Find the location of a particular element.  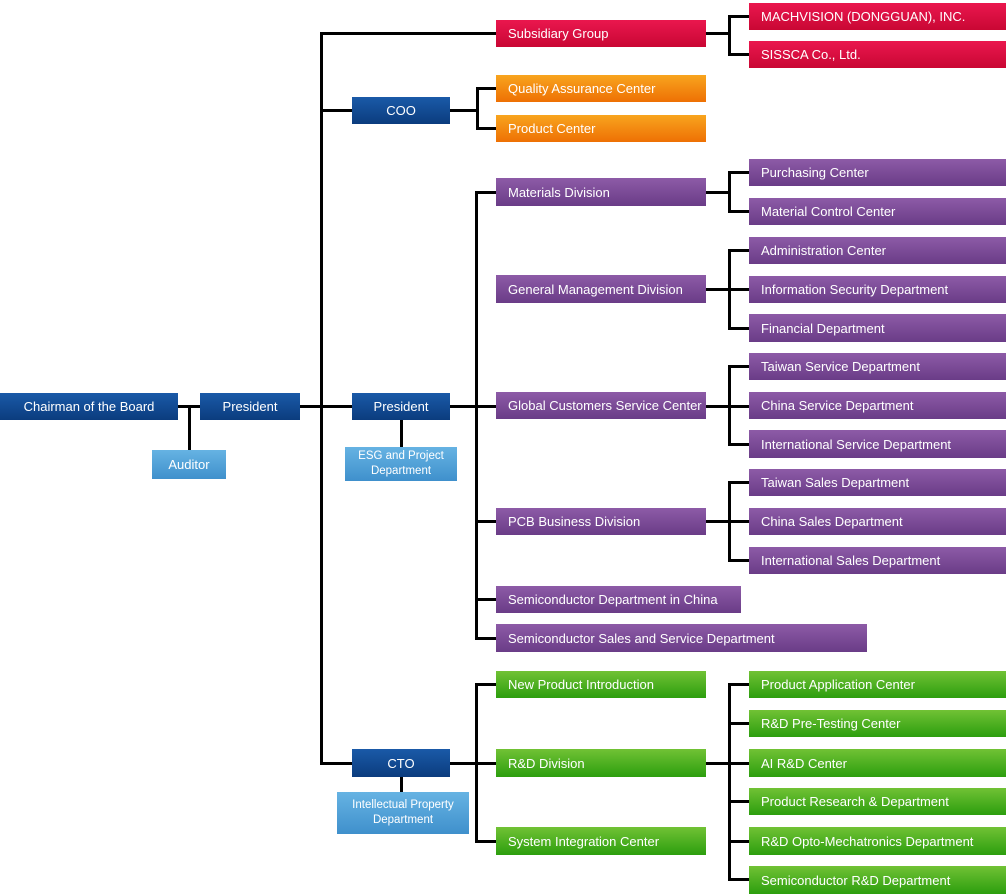

org-node-china-service-department: China Service Department is located at coordinates (877, 405).